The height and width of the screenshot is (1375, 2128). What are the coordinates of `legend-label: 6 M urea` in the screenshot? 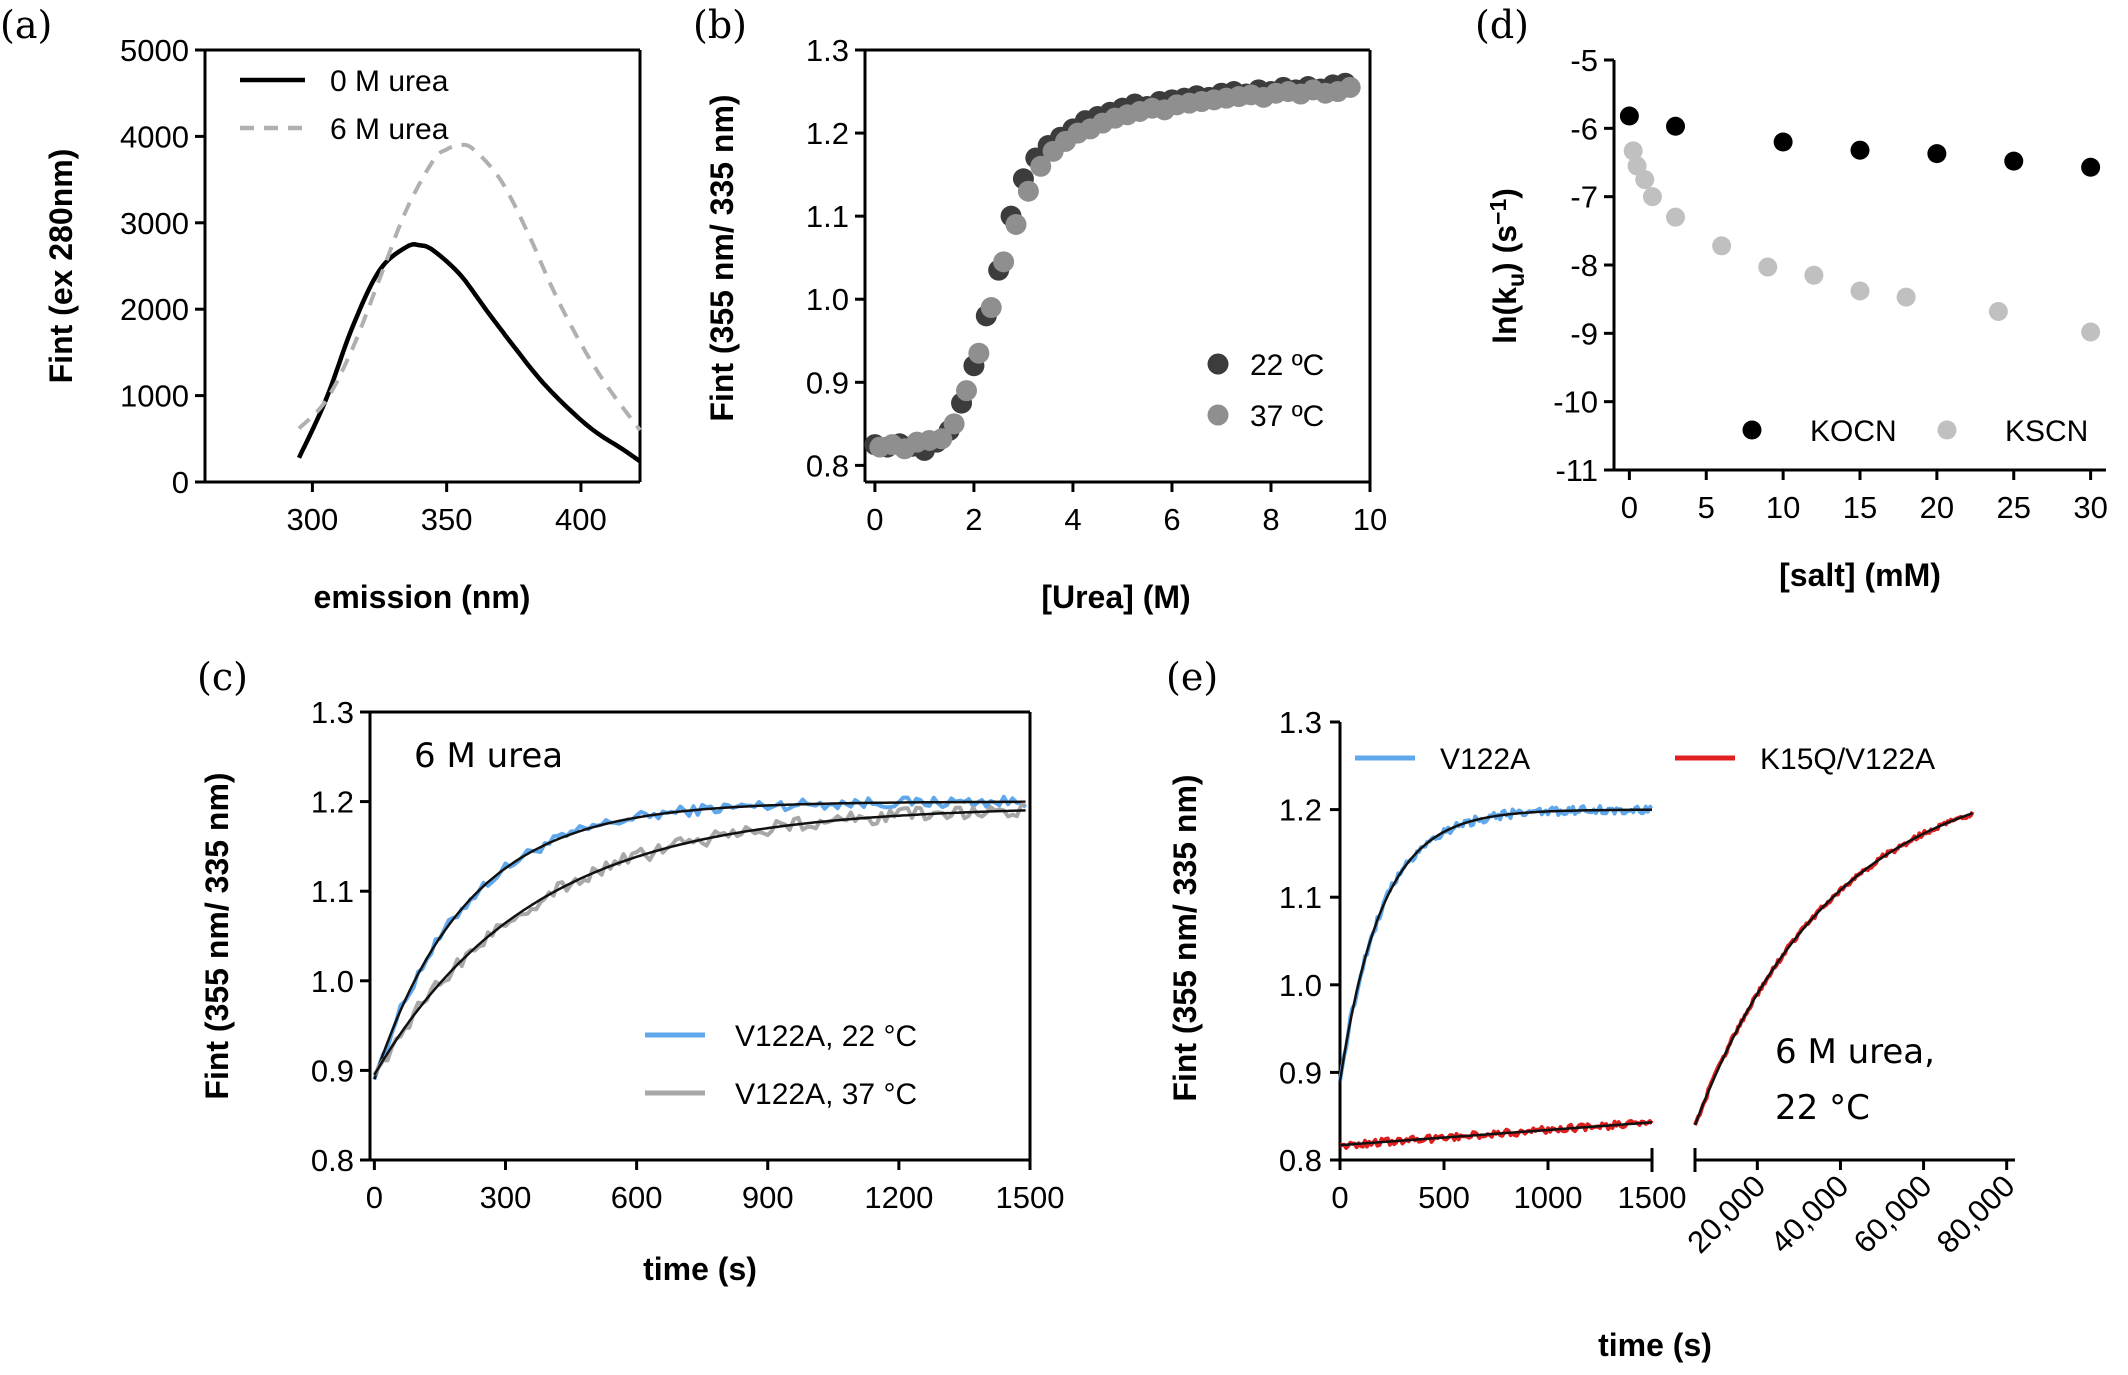 It's located at (389, 129).